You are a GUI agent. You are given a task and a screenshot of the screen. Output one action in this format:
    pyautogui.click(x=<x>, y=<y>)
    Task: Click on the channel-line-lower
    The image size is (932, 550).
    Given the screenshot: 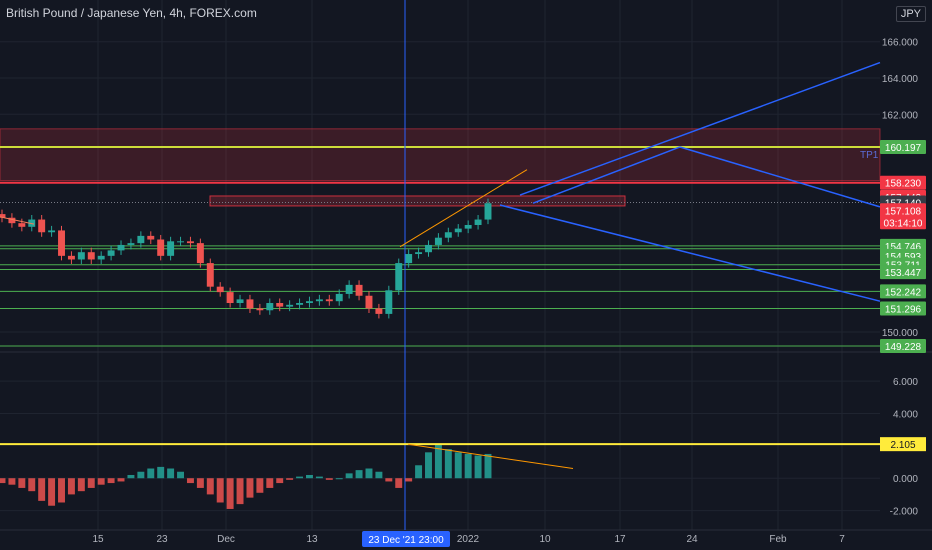 What is the action you would take?
    pyautogui.click(x=690, y=253)
    